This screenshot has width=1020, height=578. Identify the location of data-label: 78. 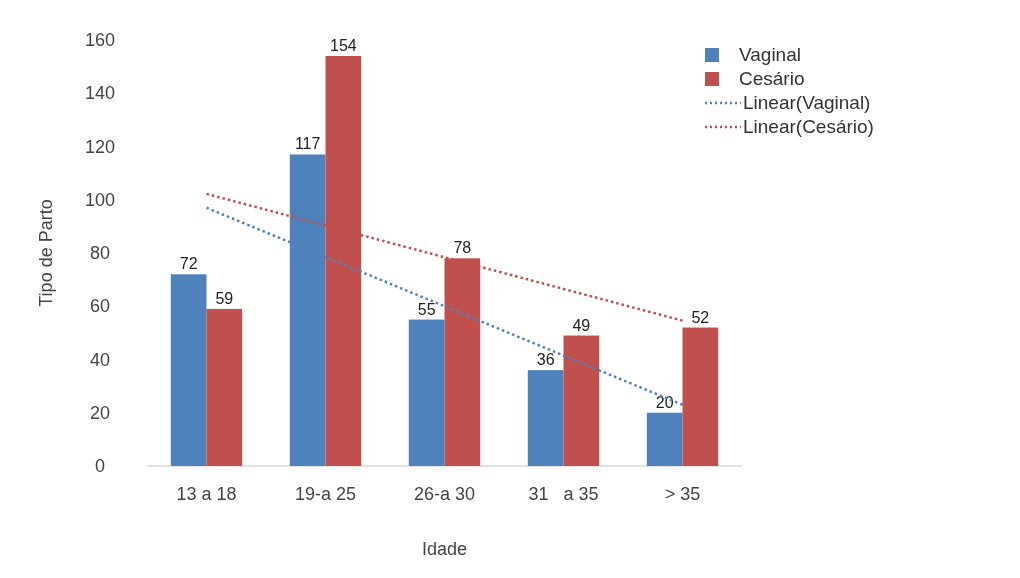
(462, 248).